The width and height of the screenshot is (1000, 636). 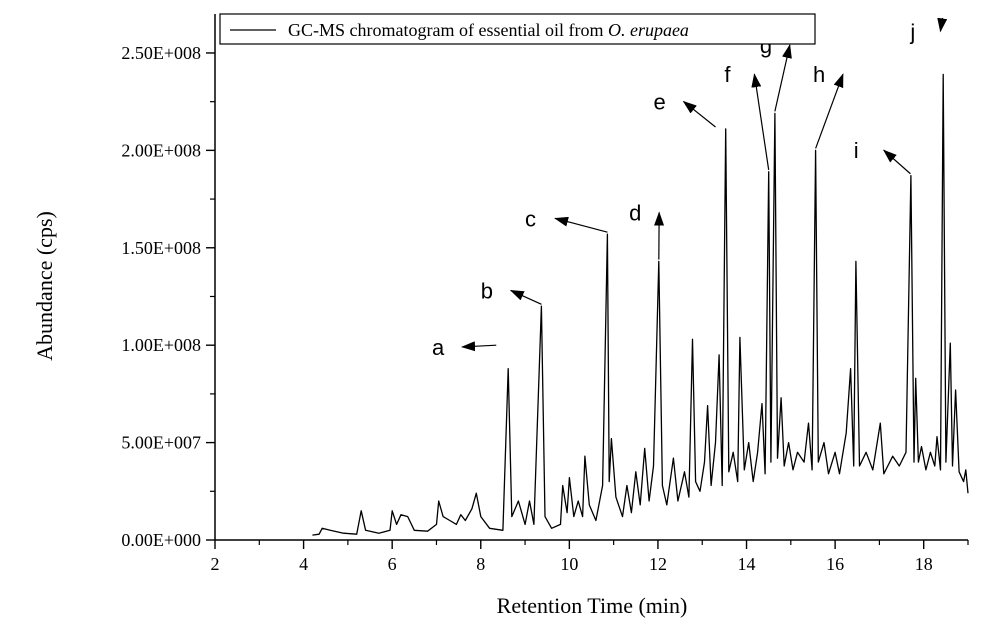 What do you see at coordinates (480, 564) in the screenshot?
I see `x-tick-label: 8` at bounding box center [480, 564].